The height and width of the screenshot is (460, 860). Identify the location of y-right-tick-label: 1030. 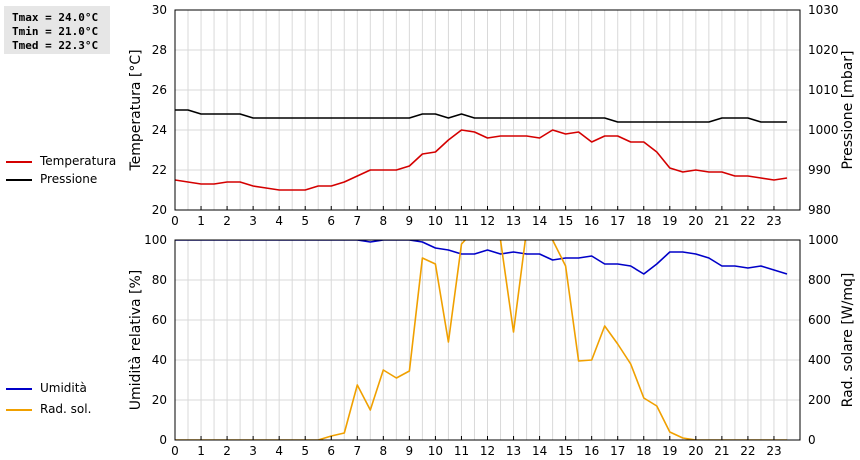
(823, 10).